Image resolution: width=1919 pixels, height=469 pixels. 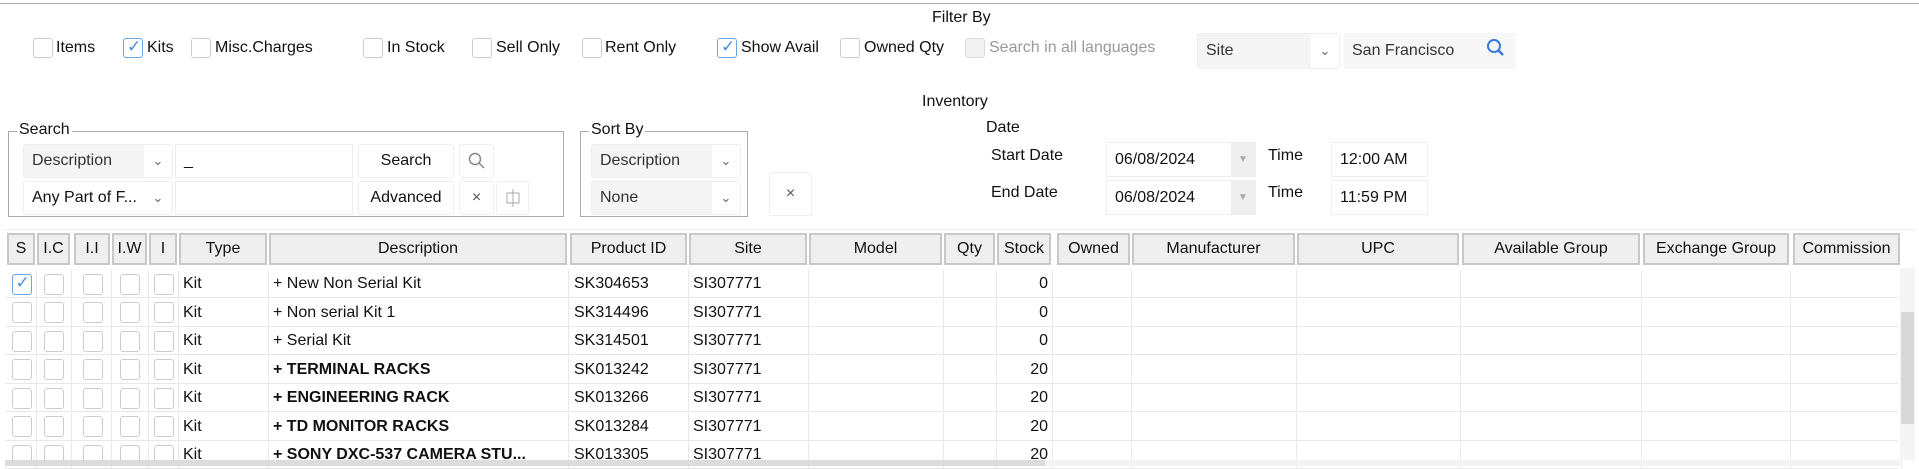 I want to click on filter-checkbox-items, so click(x=43, y=48).